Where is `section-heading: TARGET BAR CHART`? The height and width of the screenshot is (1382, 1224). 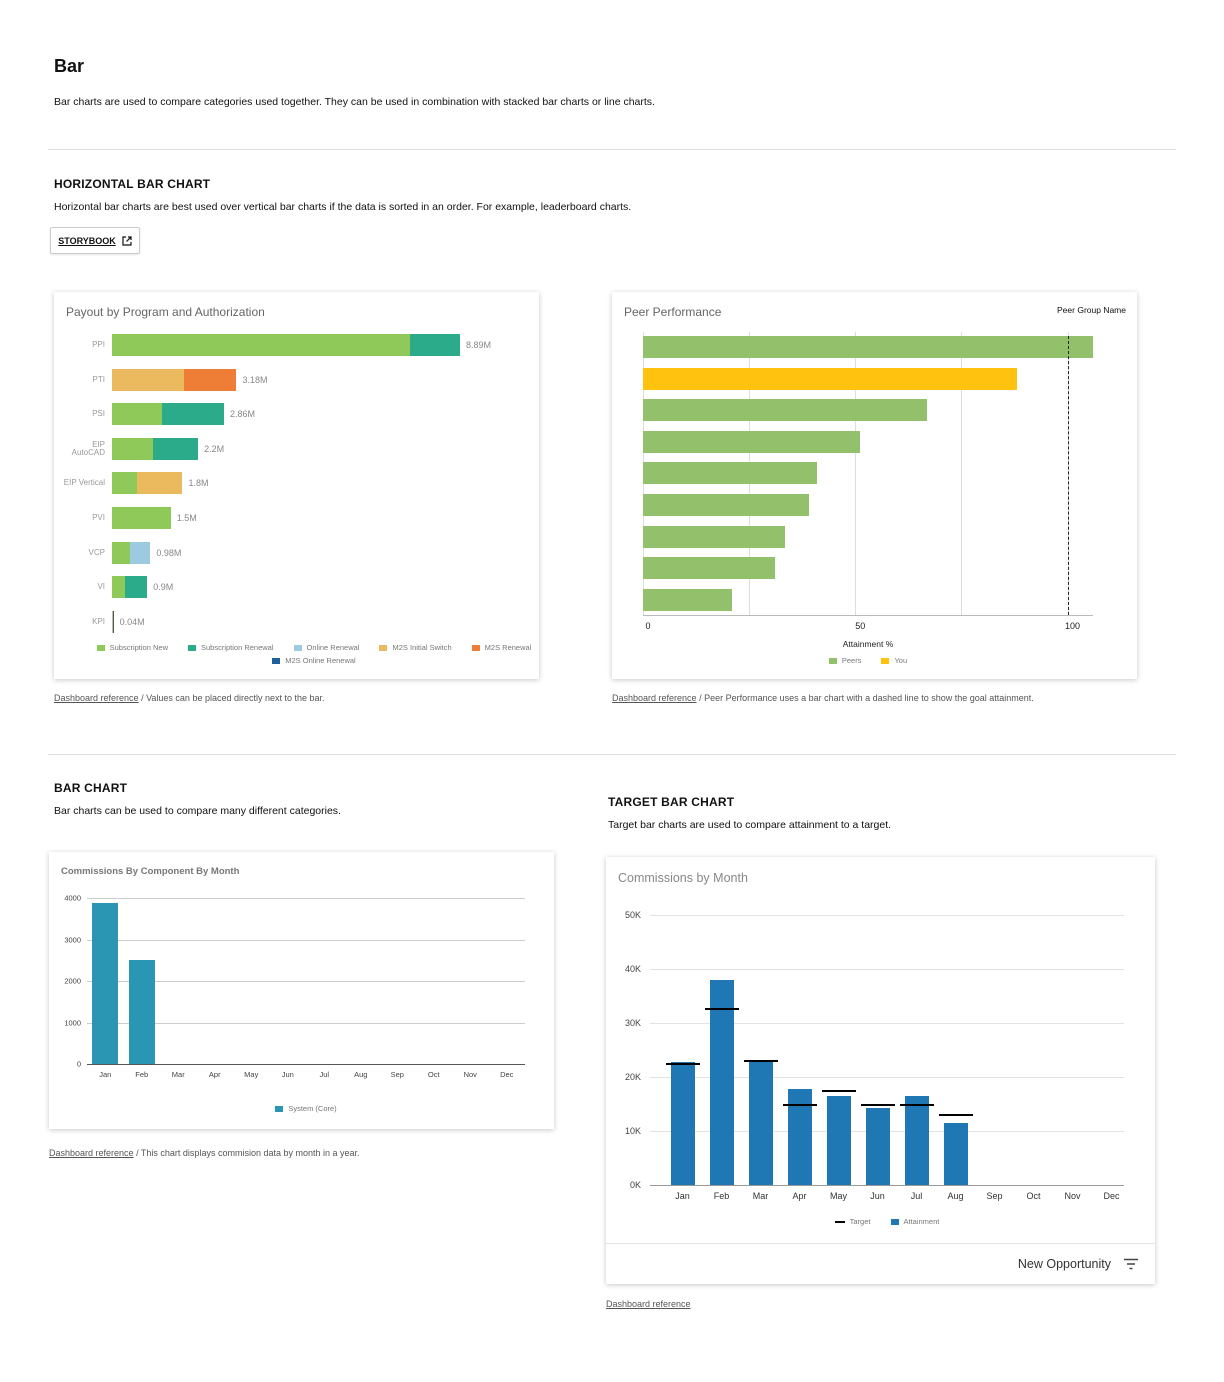
section-heading: TARGET BAR CHART is located at coordinates (671, 802).